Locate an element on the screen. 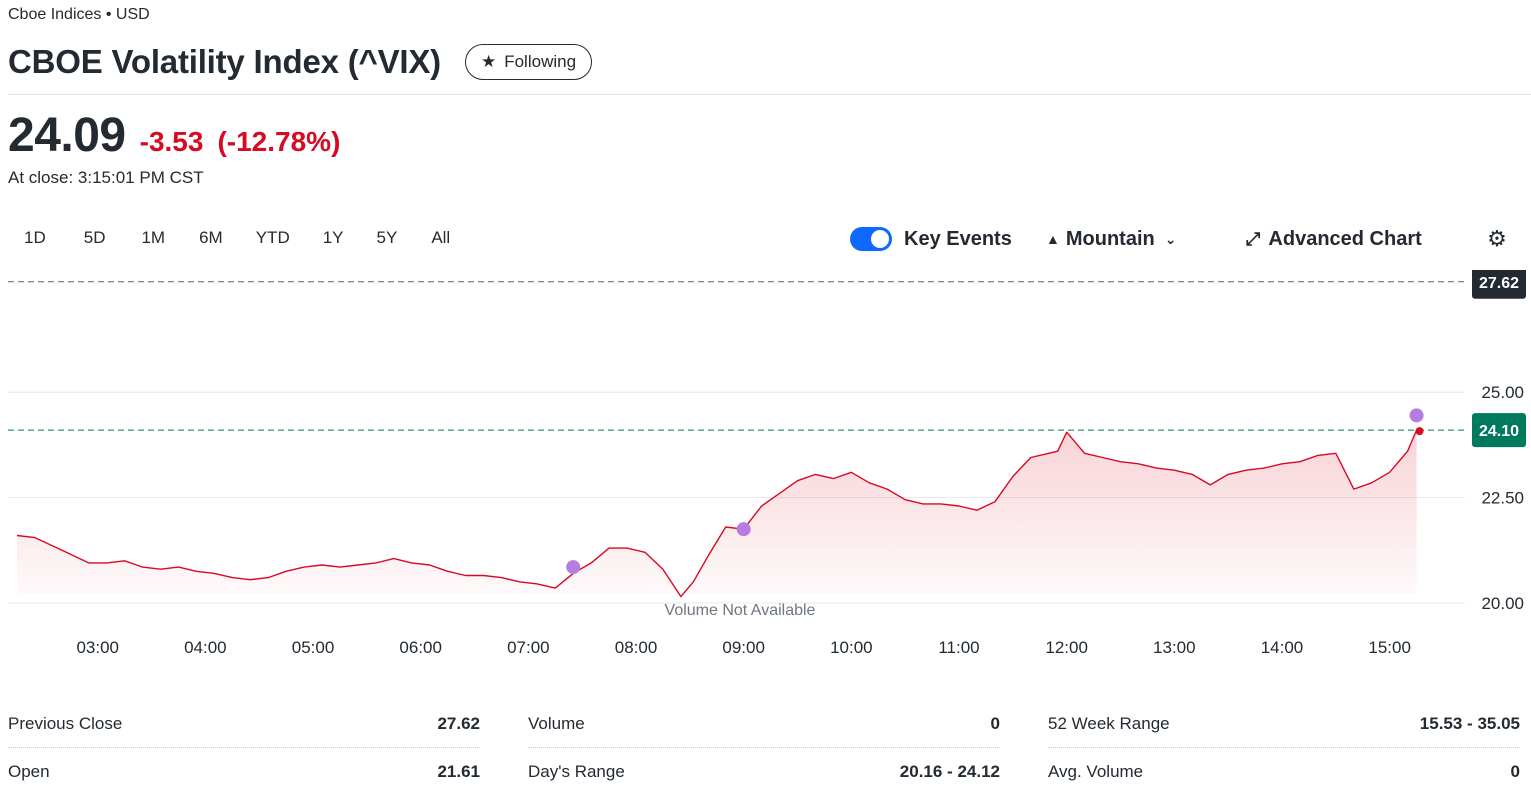 This screenshot has width=1531, height=788. quote-row: 24.09 -3.53 (-12.78%) is located at coordinates (174, 135).